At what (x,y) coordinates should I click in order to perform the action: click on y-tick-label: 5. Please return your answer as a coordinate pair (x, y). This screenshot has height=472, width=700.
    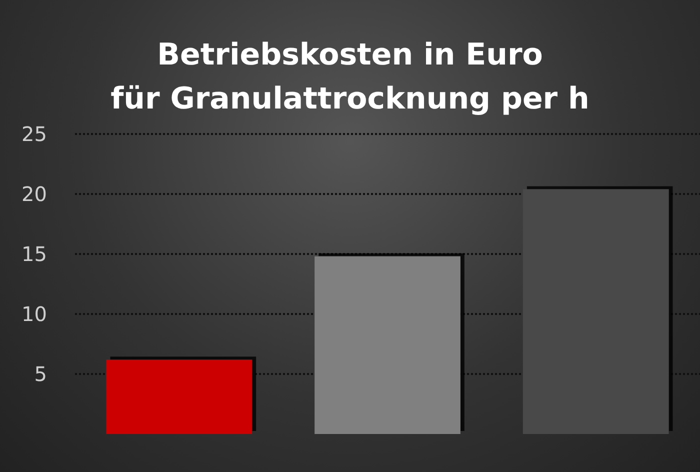
    Looking at the image, I should click on (40, 374).